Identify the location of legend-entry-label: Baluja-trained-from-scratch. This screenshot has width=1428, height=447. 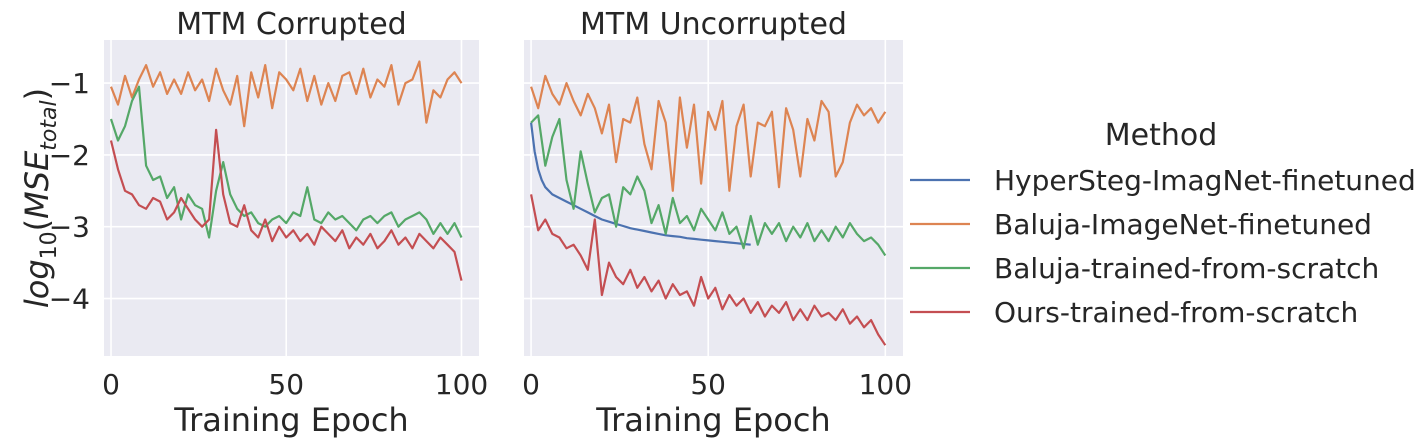
(1186, 268).